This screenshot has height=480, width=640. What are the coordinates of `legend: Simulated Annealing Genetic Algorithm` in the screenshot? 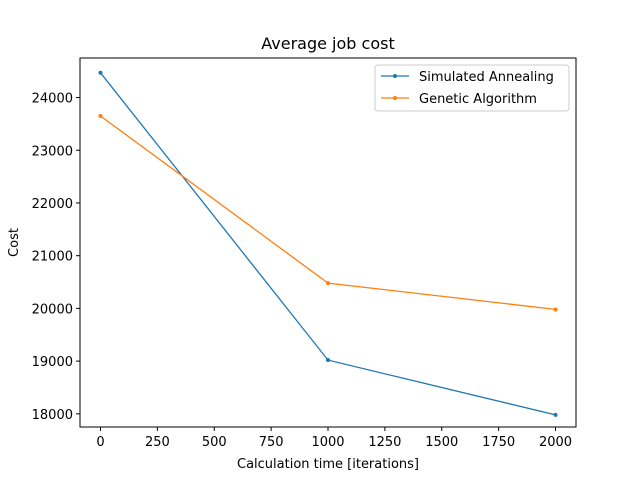 It's located at (472, 88).